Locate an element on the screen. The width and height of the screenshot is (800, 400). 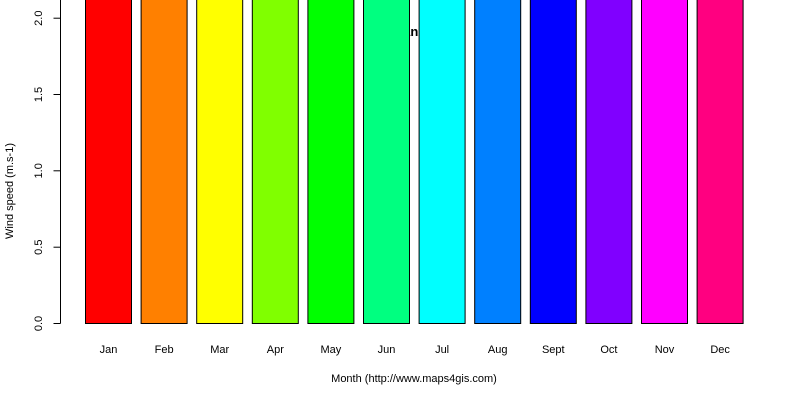
x-tick-label: Mar is located at coordinates (219, 350).